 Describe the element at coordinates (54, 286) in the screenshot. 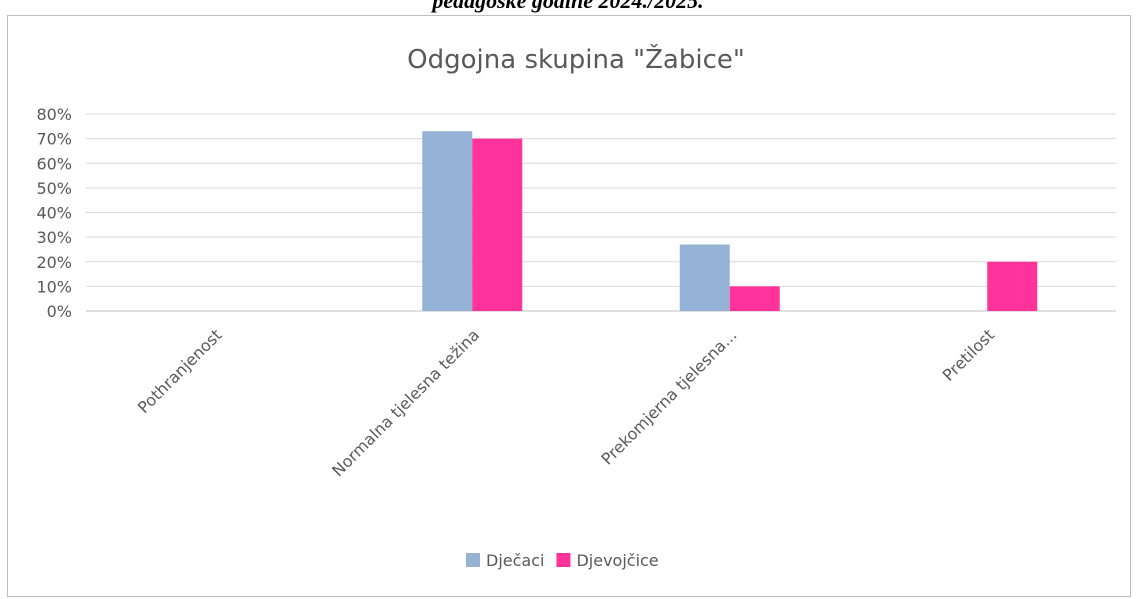

I see `y-tick-label: 10%` at that location.